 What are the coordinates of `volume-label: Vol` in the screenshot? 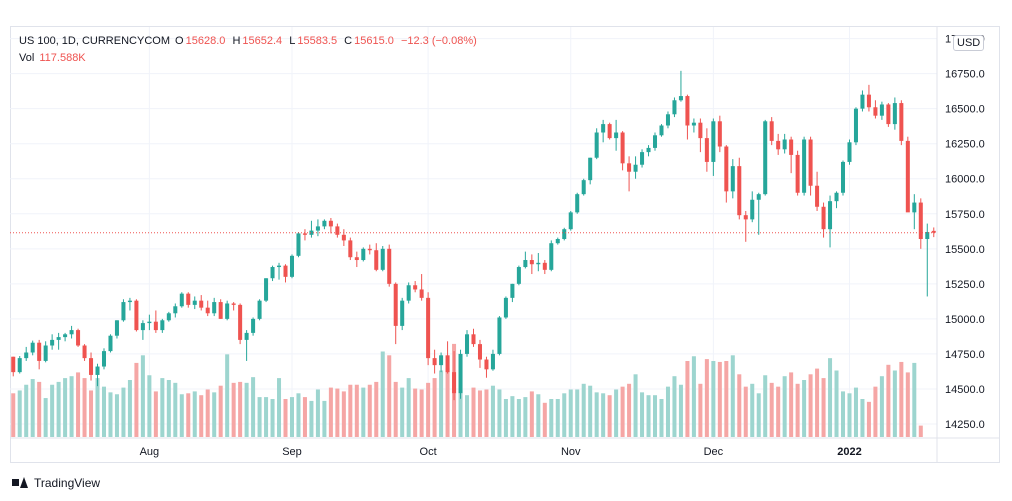 It's located at (27, 58).